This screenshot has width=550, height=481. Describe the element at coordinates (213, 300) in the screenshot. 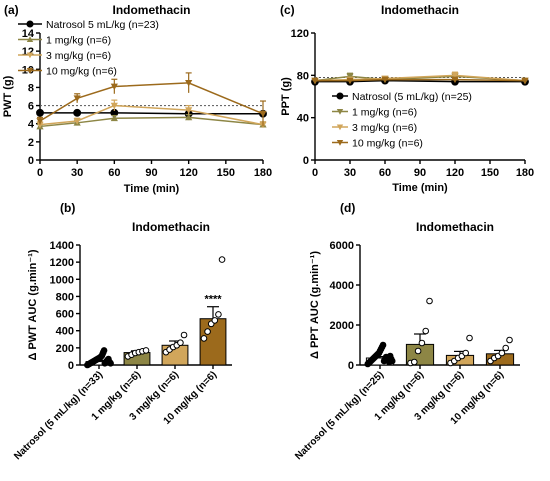

I see `significance-label-b: ****` at that location.